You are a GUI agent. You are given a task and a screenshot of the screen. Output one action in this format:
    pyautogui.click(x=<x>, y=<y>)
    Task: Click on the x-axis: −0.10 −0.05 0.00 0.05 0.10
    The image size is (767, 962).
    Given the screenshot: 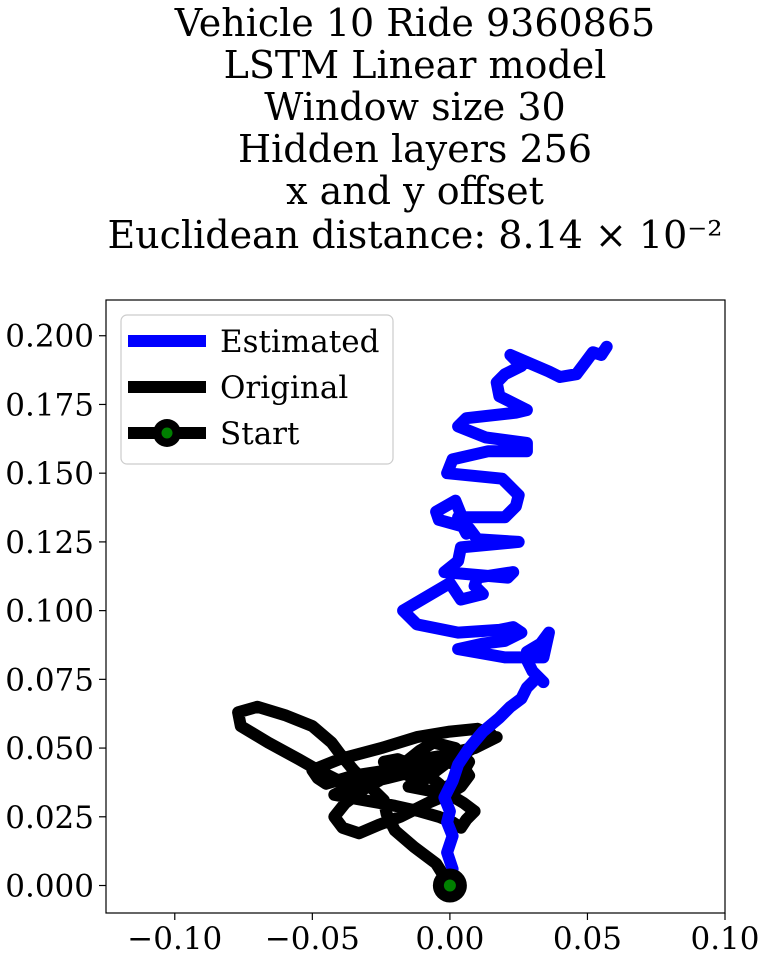 What is the action you would take?
    pyautogui.click(x=443, y=935)
    